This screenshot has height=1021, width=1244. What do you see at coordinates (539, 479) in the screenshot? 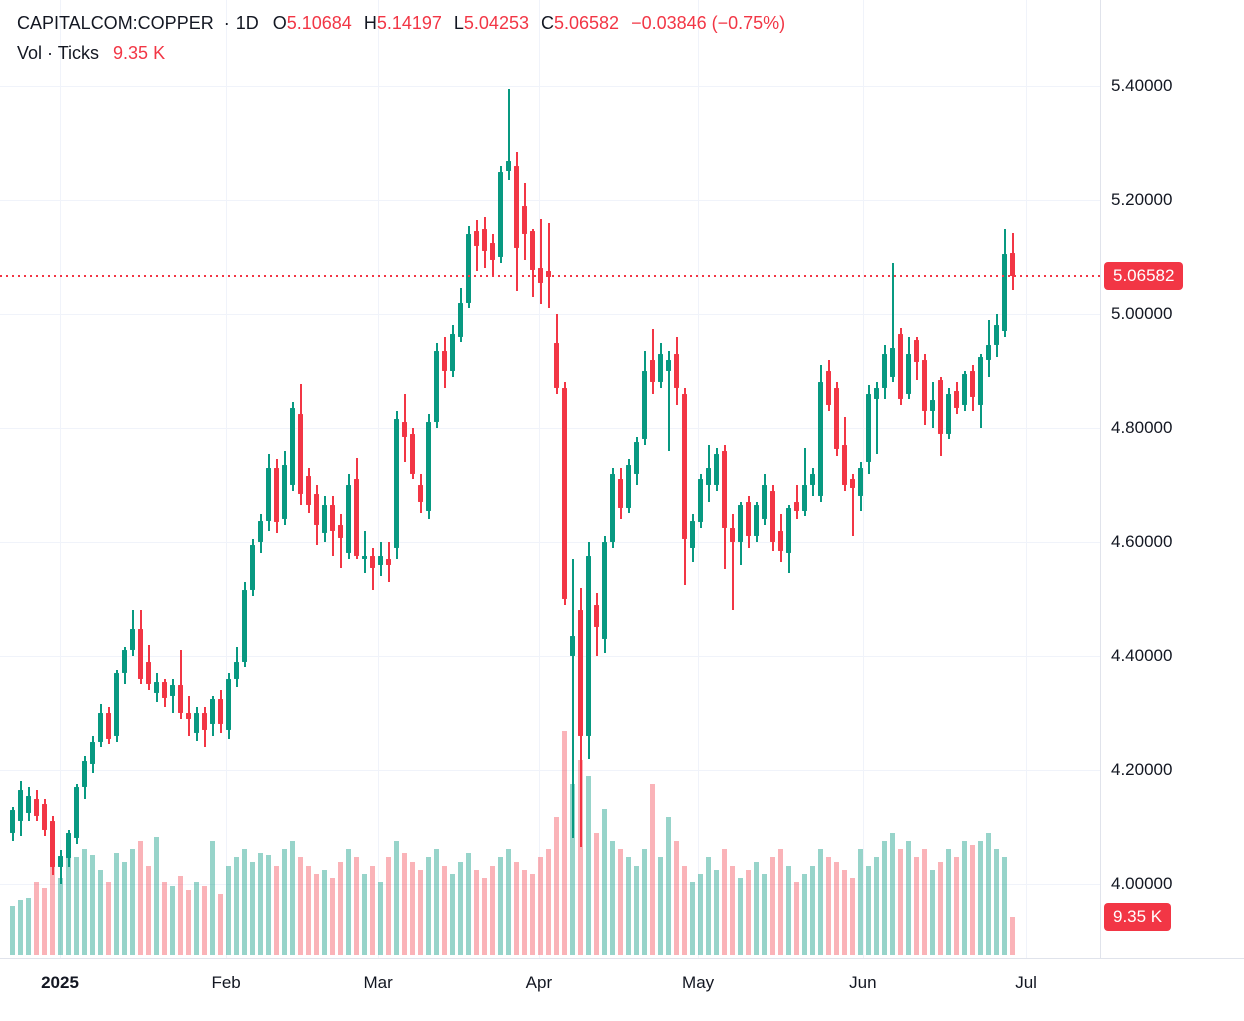
I see `v-gridline` at bounding box center [539, 479].